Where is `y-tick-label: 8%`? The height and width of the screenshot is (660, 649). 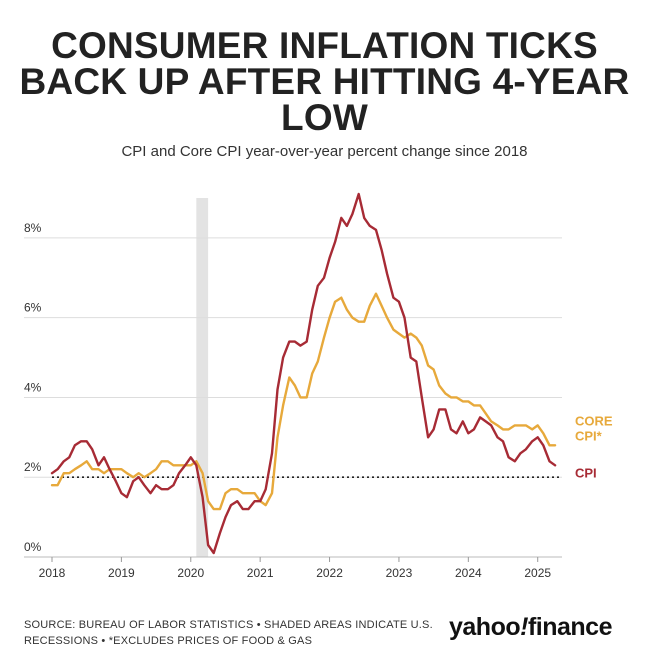 y-tick-label: 8% is located at coordinates (33, 228).